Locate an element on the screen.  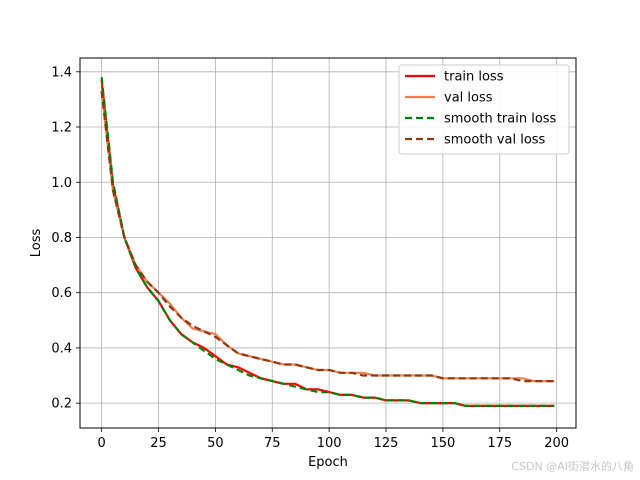
x-tick-label: 50 is located at coordinates (215, 443).